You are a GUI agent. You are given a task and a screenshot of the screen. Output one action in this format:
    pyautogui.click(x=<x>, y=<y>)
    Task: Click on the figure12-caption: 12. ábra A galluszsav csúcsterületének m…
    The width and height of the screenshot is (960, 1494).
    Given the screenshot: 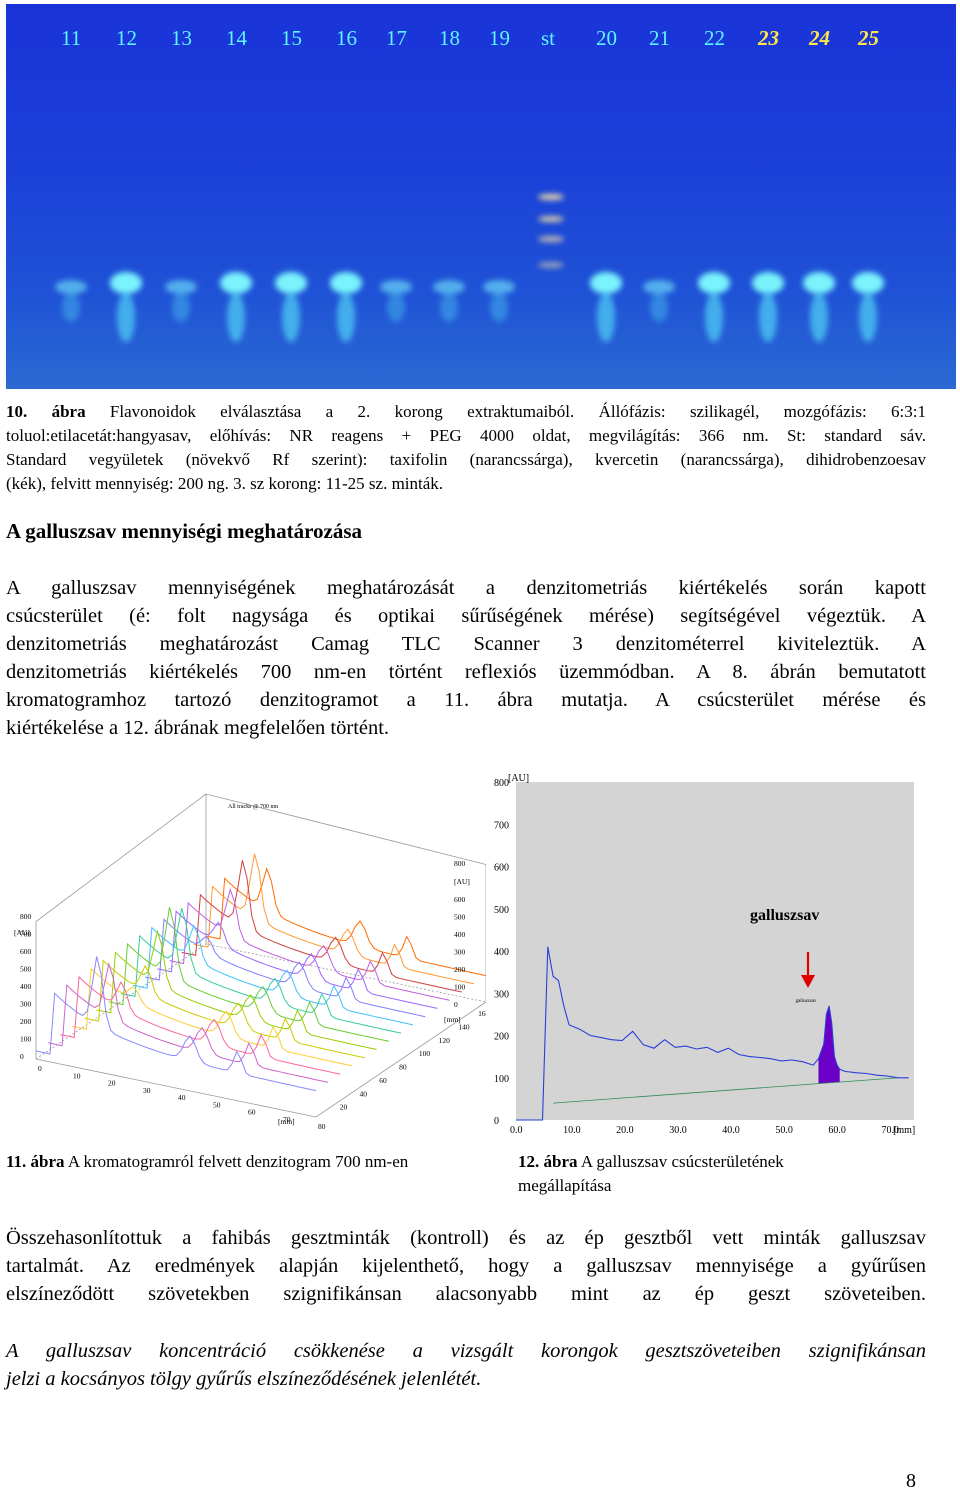 What is the action you would take?
    pyautogui.click(x=651, y=1174)
    